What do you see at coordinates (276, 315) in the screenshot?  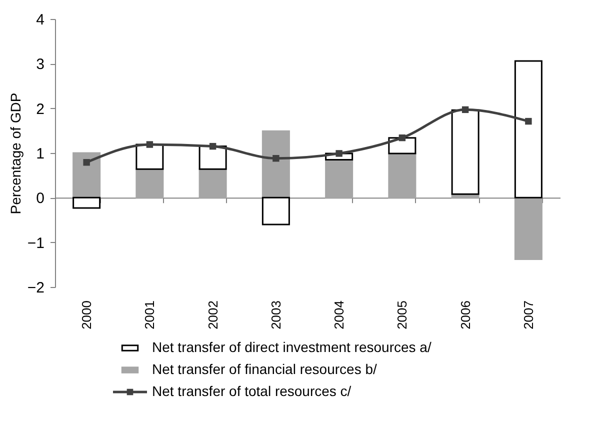 I see `x-tick-label: 2003` at bounding box center [276, 315].